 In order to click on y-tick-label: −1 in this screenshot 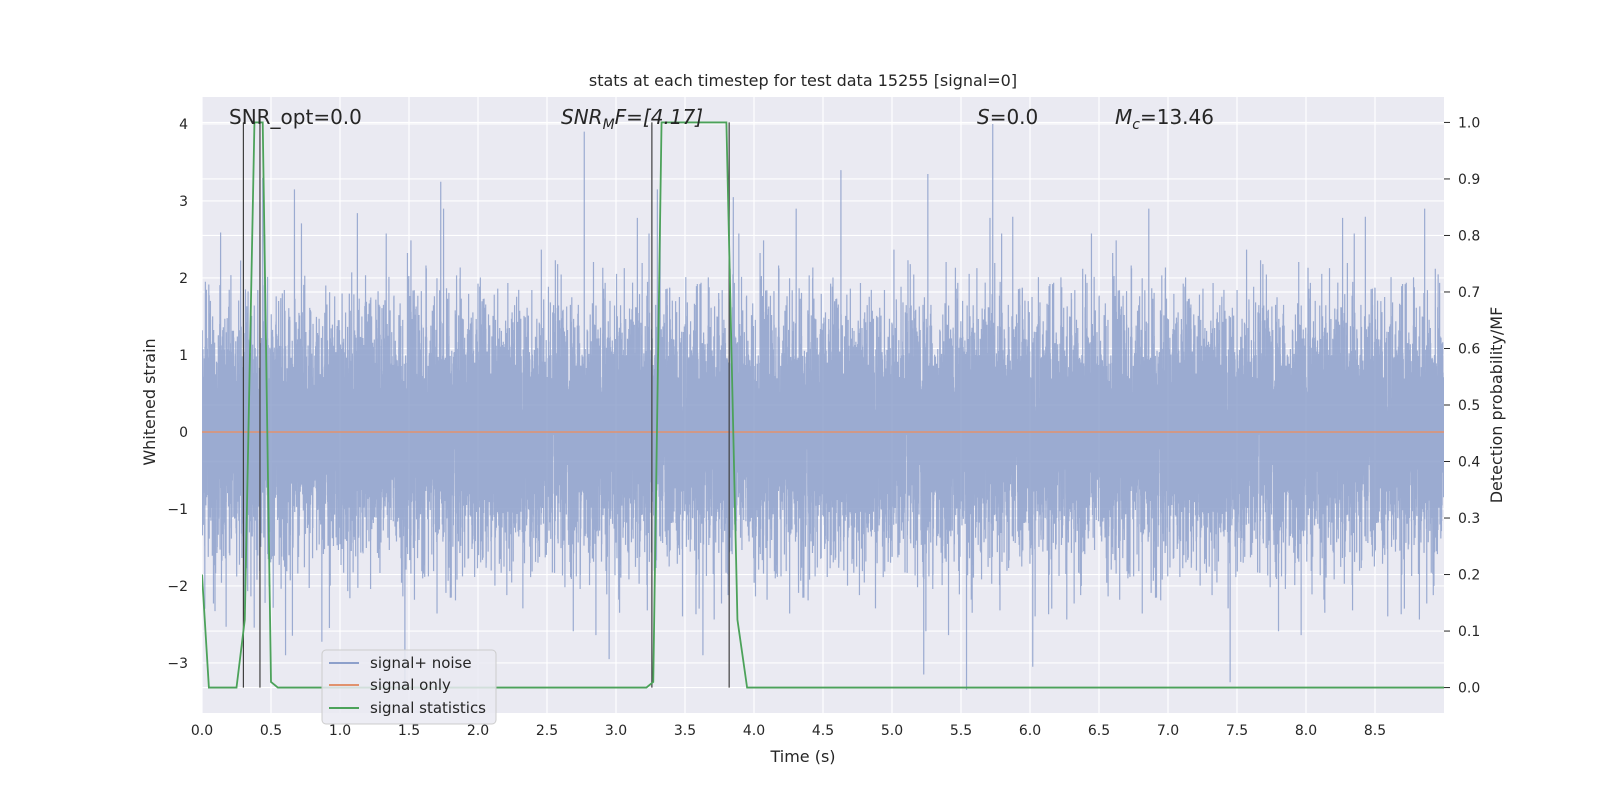, I will do `click(177, 510)`.